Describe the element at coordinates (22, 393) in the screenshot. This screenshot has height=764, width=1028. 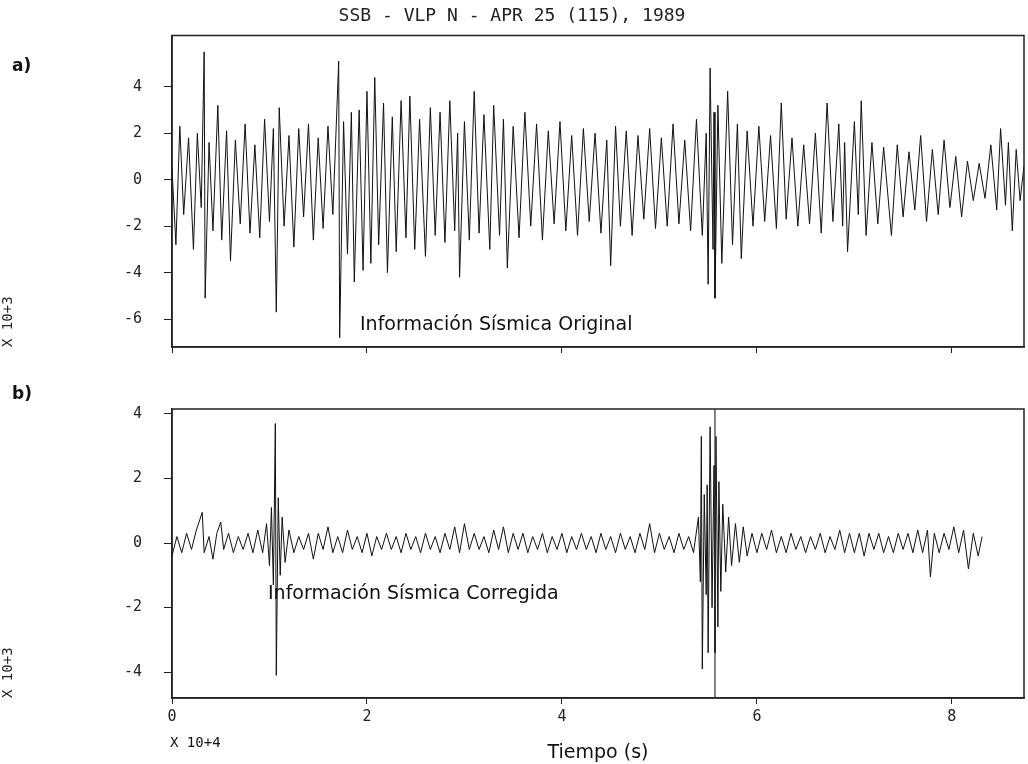
I see `text: b)` at that location.